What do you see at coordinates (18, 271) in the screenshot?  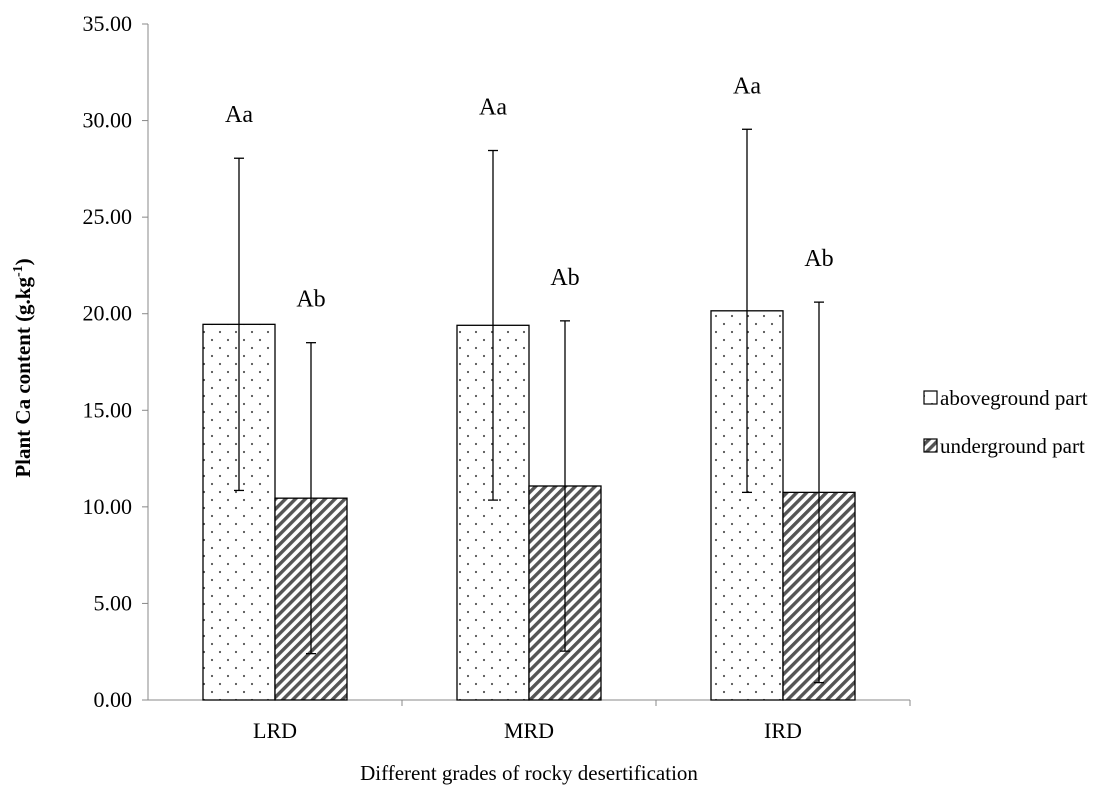 I see `y-axis-title-superscript: -1` at bounding box center [18, 271].